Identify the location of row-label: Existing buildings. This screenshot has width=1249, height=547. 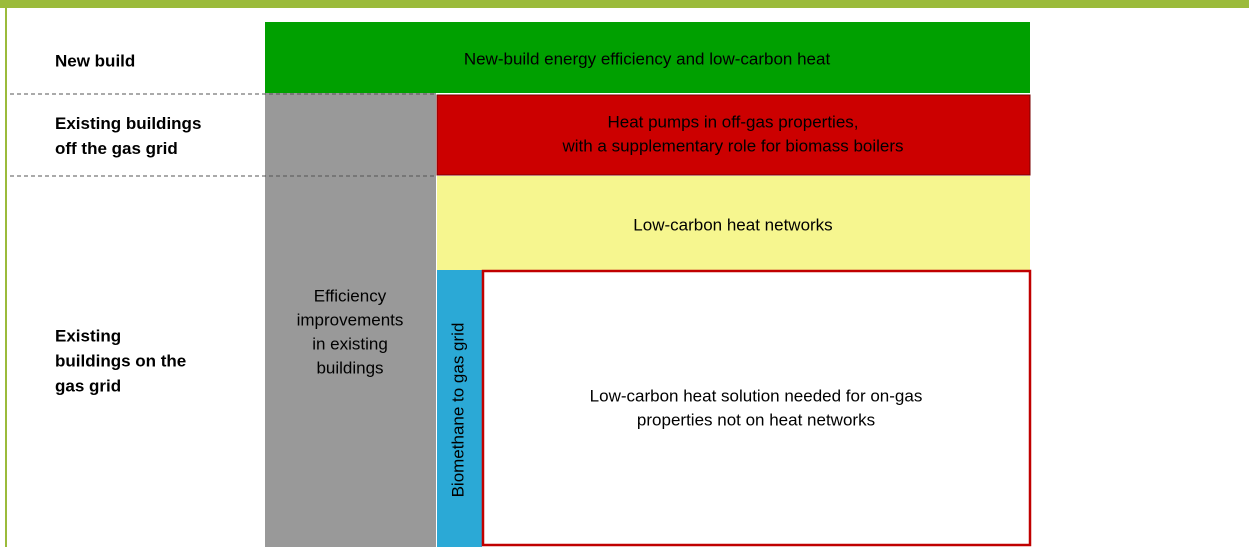
(128, 123).